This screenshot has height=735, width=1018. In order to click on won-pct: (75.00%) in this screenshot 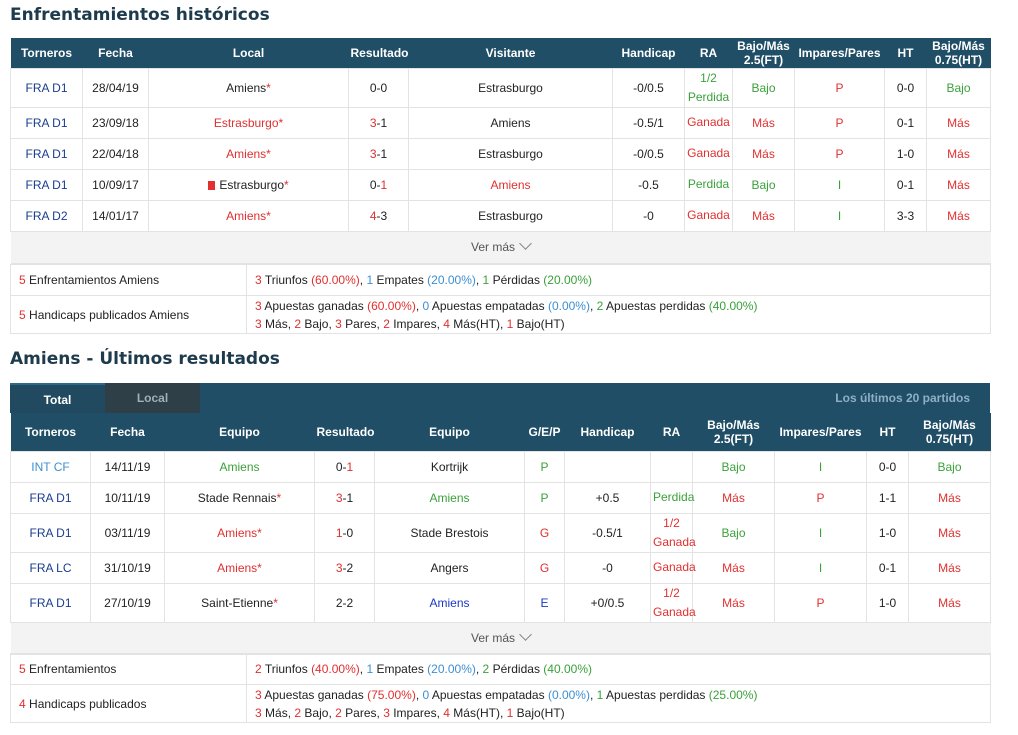, I will do `click(391, 694)`.